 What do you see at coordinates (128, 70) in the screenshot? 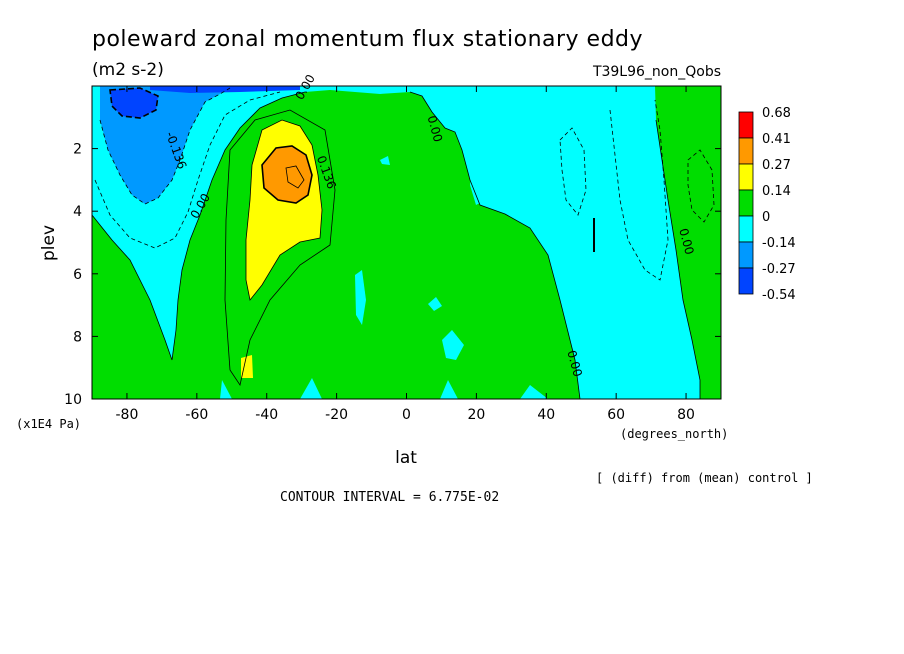
I see `units-label: (m2 s-2)` at bounding box center [128, 70].